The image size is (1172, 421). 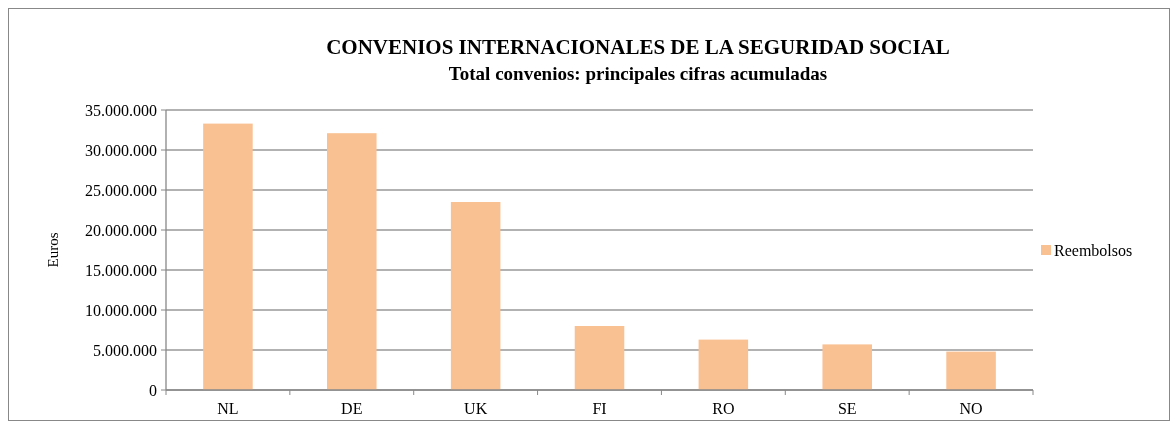 I want to click on y-axis-title: Euros, so click(x=53, y=250).